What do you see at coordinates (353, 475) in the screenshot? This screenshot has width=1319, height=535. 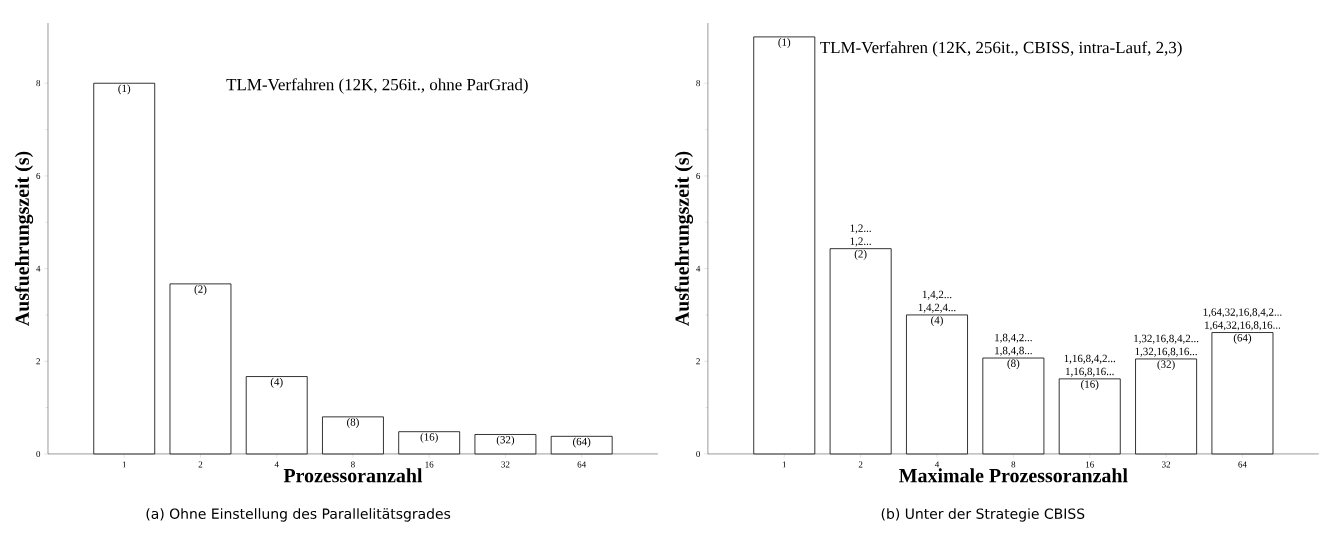 I see `x-axis-title: Prozessoranzahl` at bounding box center [353, 475].